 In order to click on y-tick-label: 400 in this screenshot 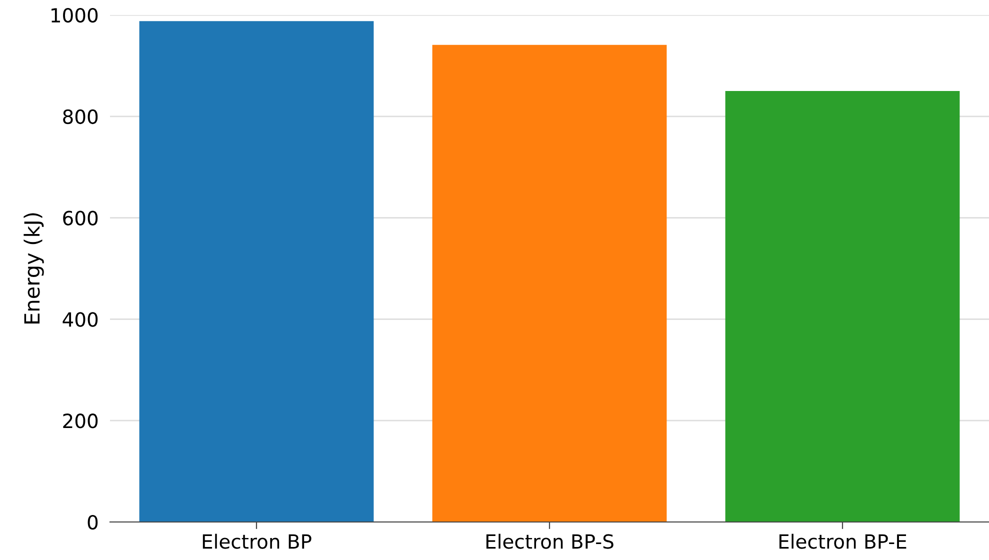, I will do `click(80, 319)`.